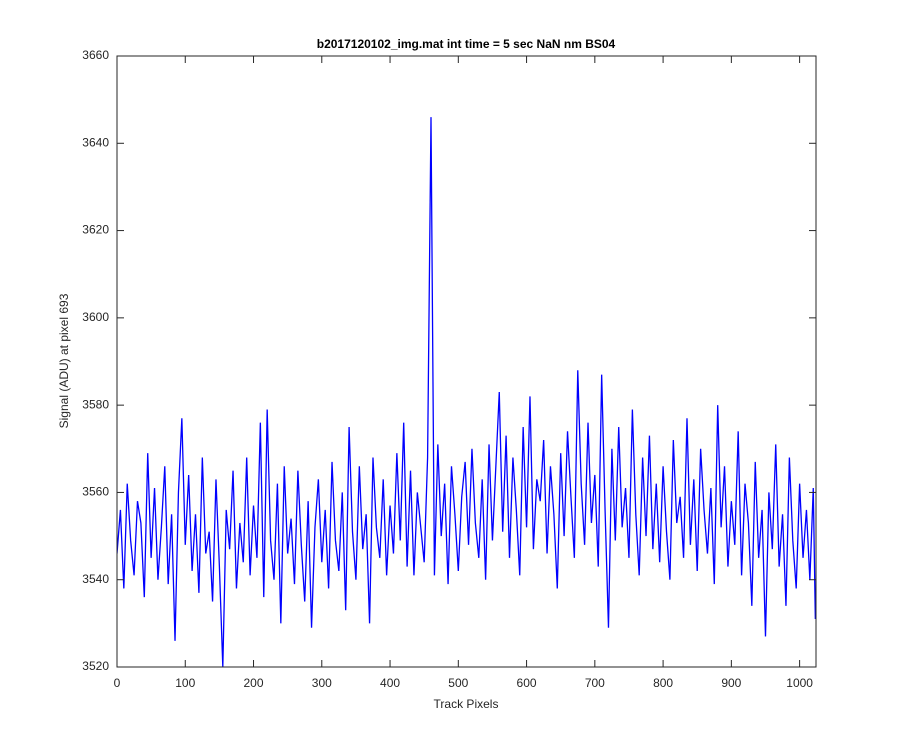  What do you see at coordinates (527, 683) in the screenshot?
I see `x-tick-label: 600` at bounding box center [527, 683].